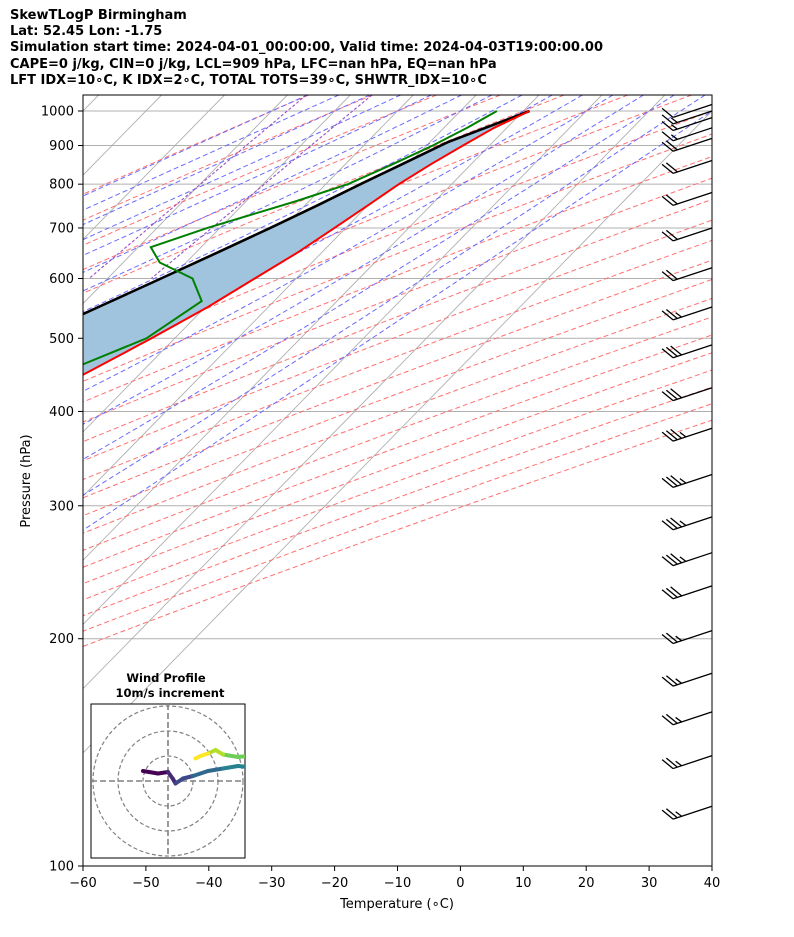 This screenshot has width=794, height=937. Describe the element at coordinates (98, 15) in the screenshot. I see `station-title: SkewTLogP Birmingham` at that location.